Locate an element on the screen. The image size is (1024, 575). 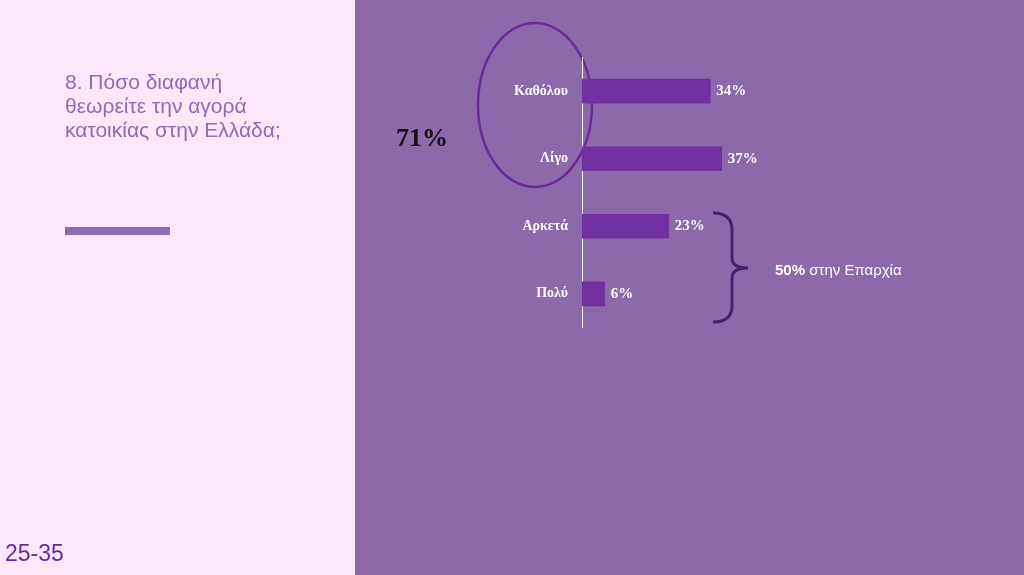
text: 50% στην Επαρχία is located at coordinates (838, 269).